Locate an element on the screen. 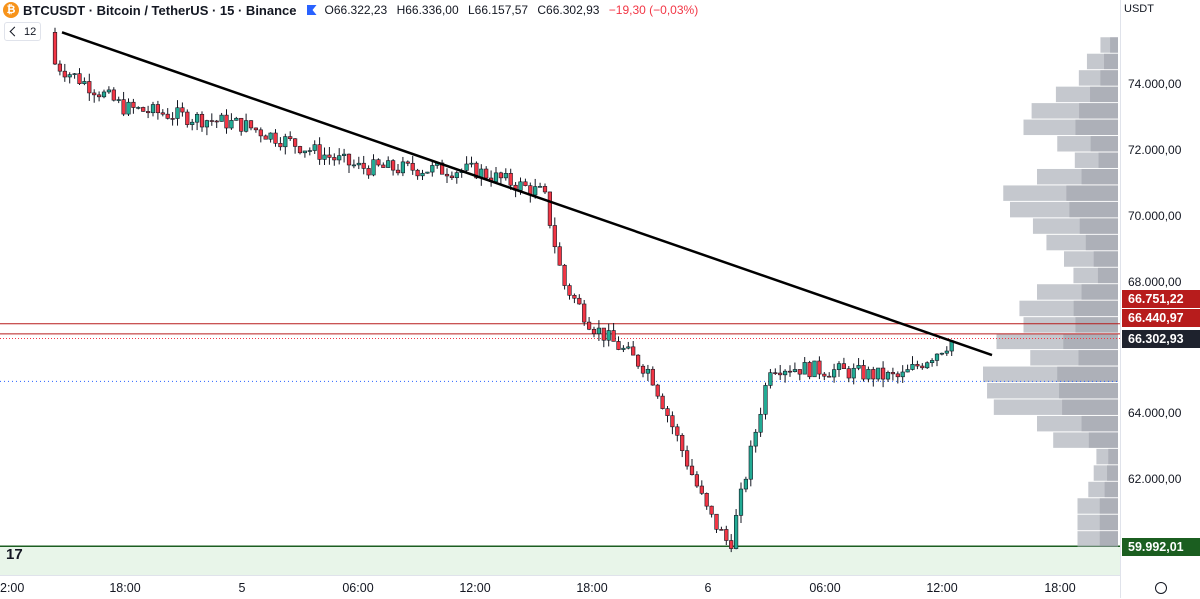 This screenshot has height=599, width=1200. price-tick: 74.000,00 is located at coordinates (1155, 84).